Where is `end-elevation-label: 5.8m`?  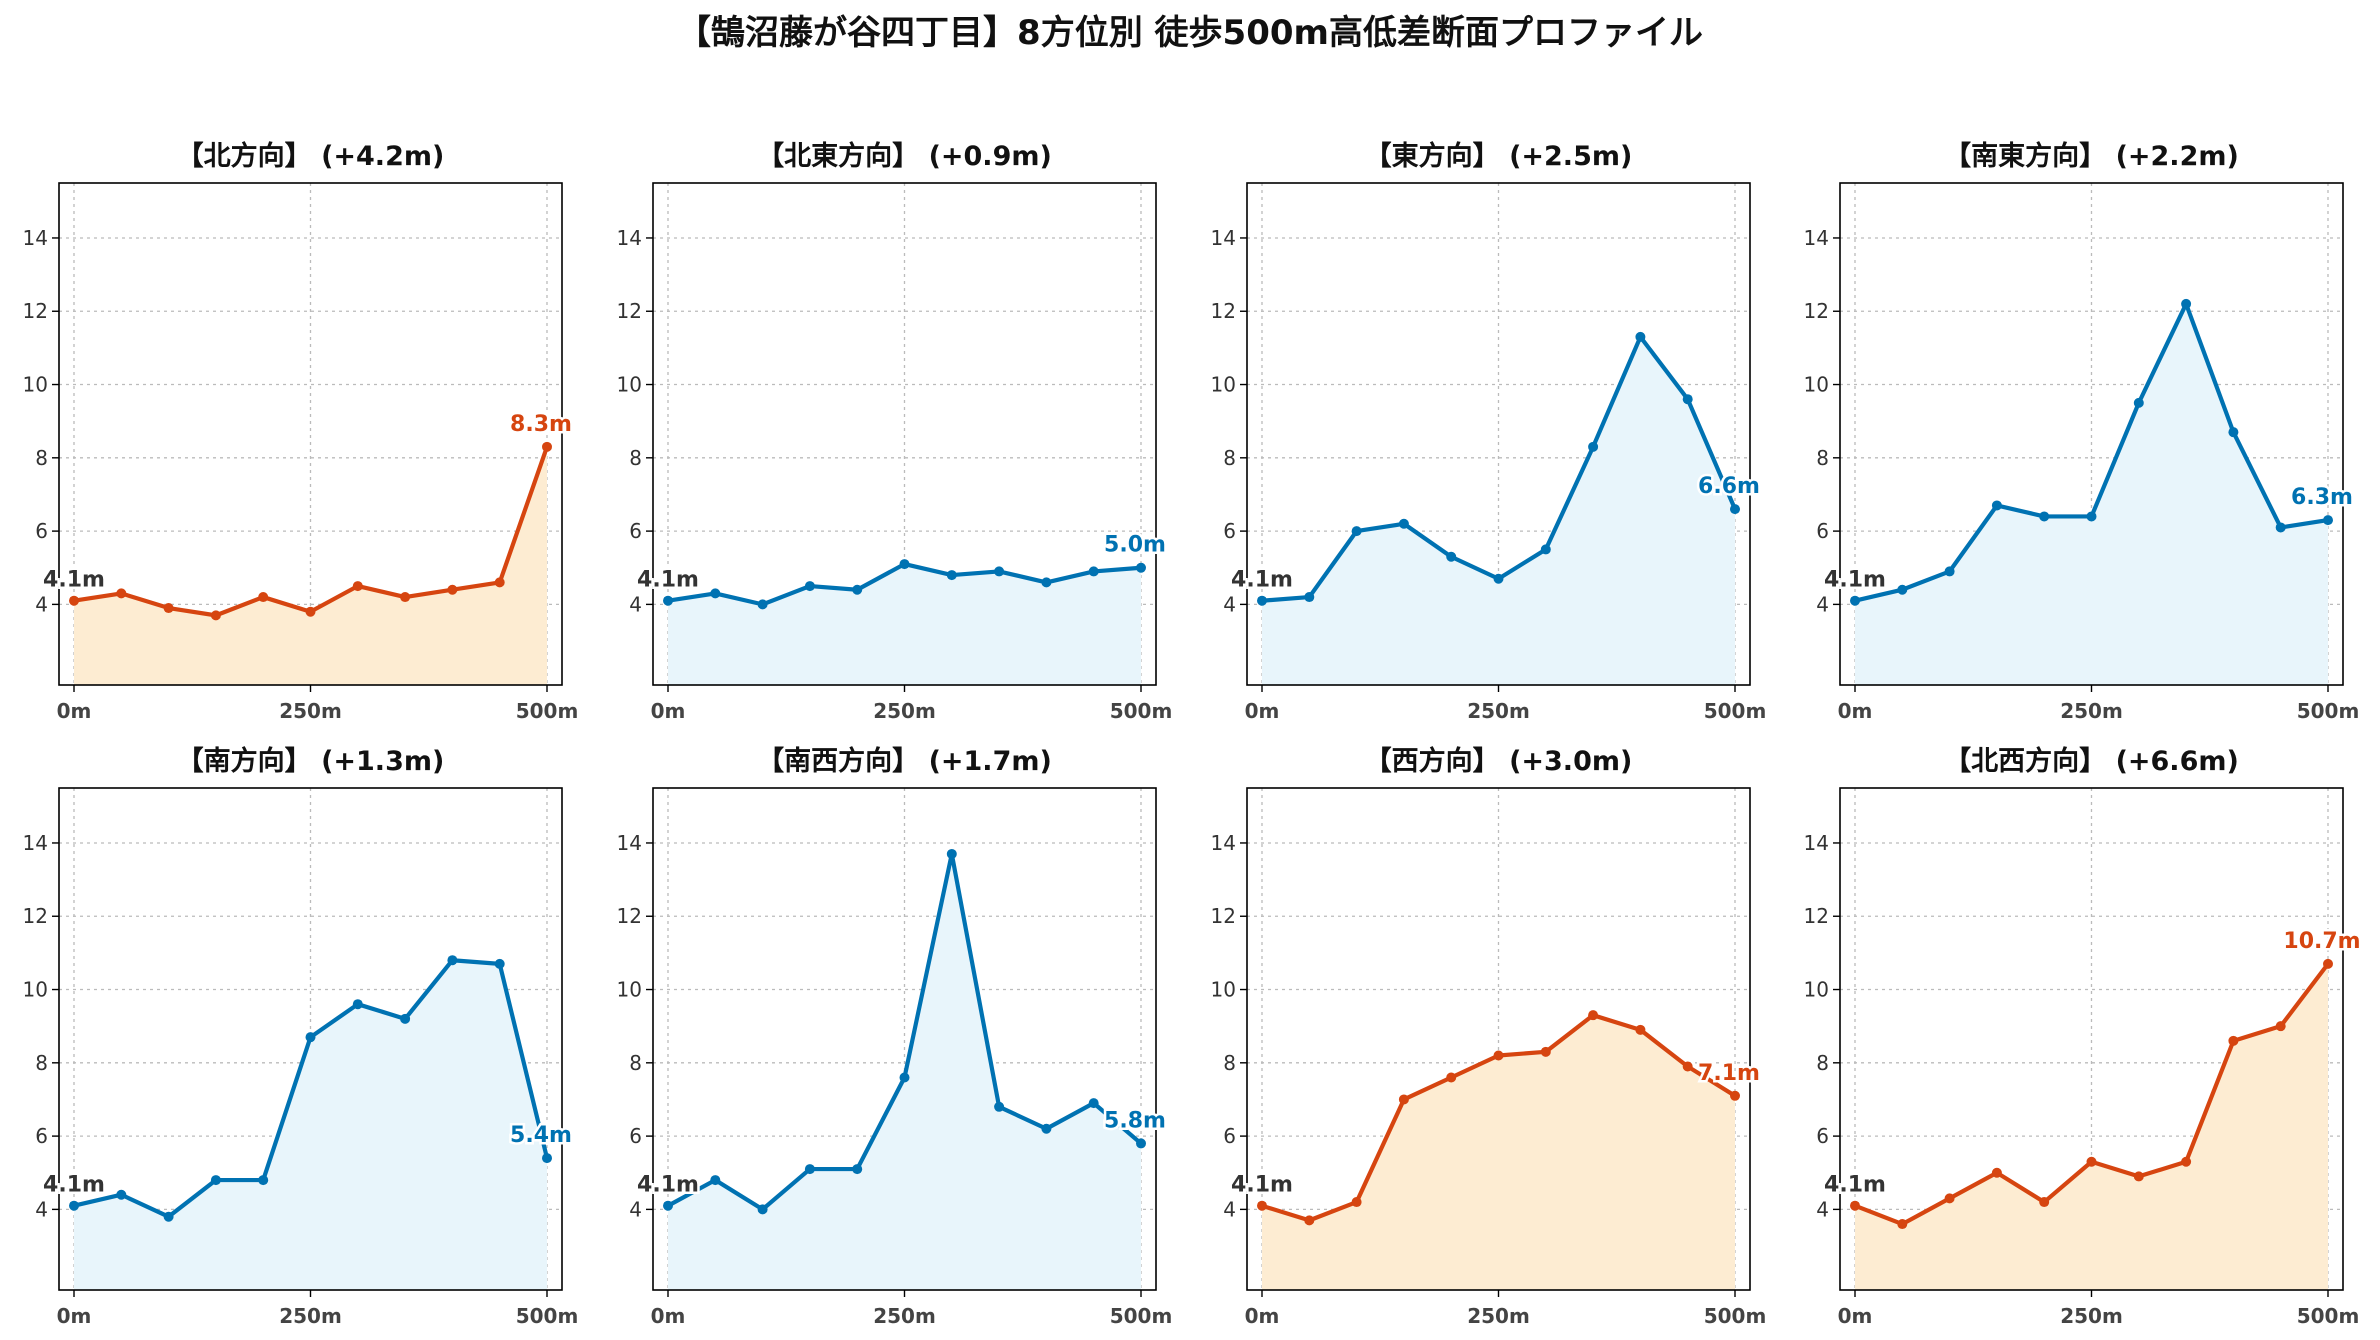
end-elevation-label: 5.8m is located at coordinates (1135, 1120).